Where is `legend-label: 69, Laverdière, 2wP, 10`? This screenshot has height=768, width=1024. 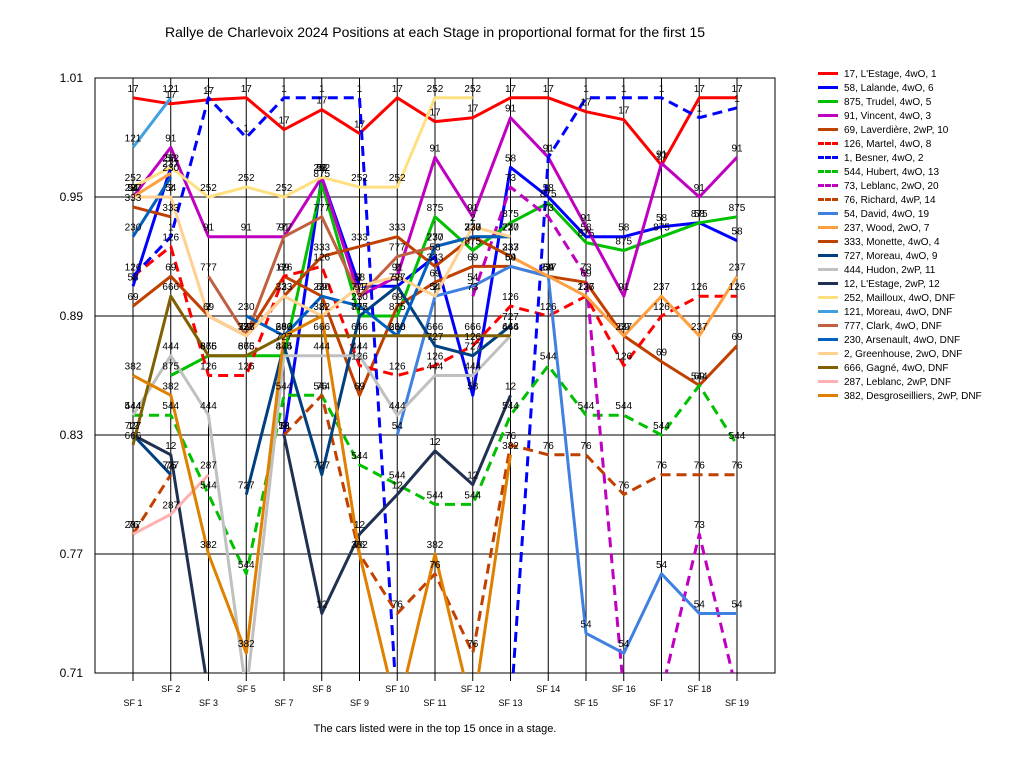
legend-label: 69, Laverdière, 2wP, 10 is located at coordinates (896, 130).